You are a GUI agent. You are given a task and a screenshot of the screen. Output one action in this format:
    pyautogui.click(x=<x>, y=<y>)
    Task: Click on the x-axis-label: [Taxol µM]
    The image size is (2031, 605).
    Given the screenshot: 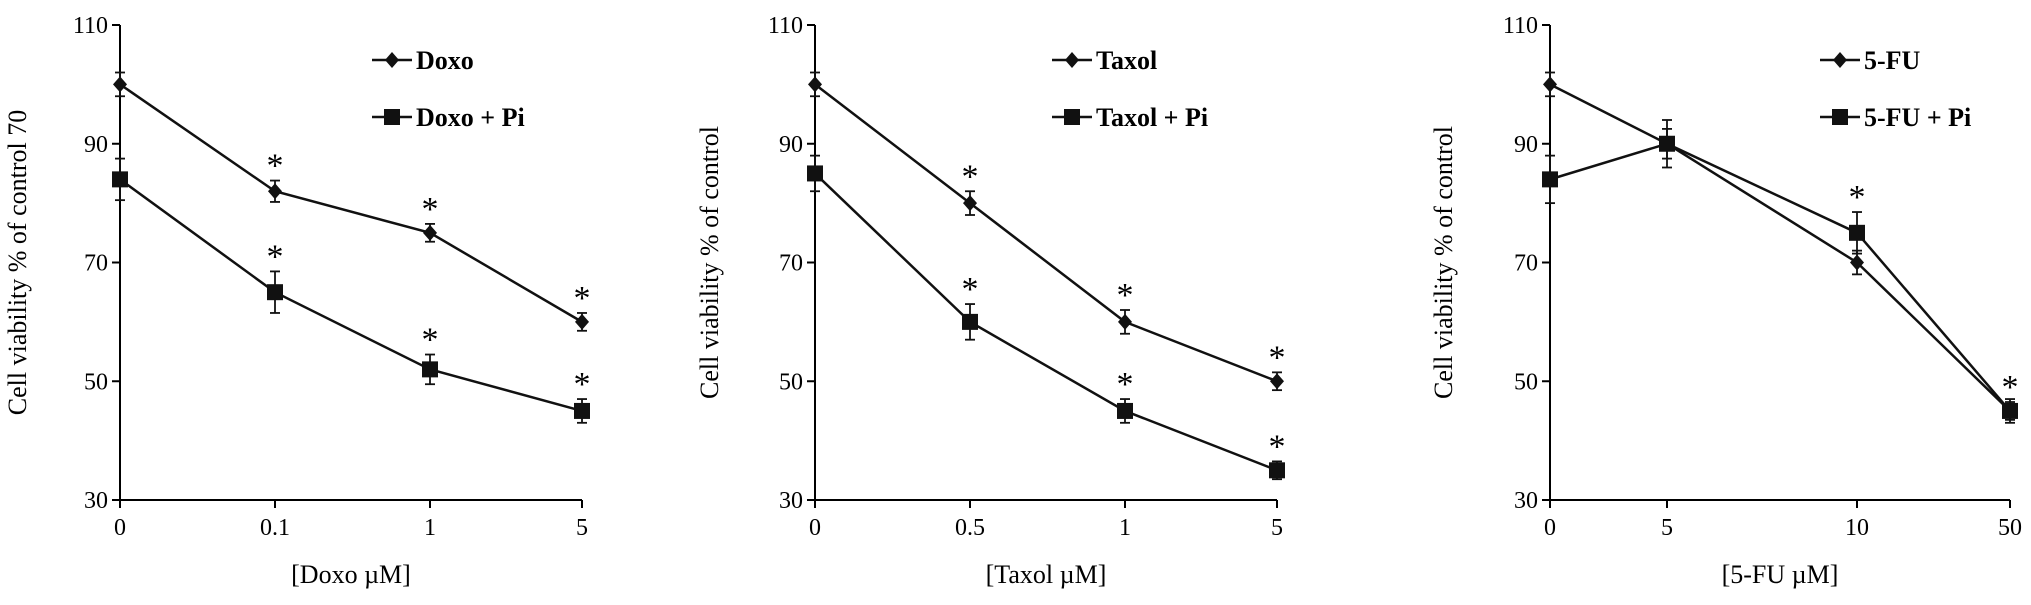 What is the action you would take?
    pyautogui.click(x=1046, y=574)
    